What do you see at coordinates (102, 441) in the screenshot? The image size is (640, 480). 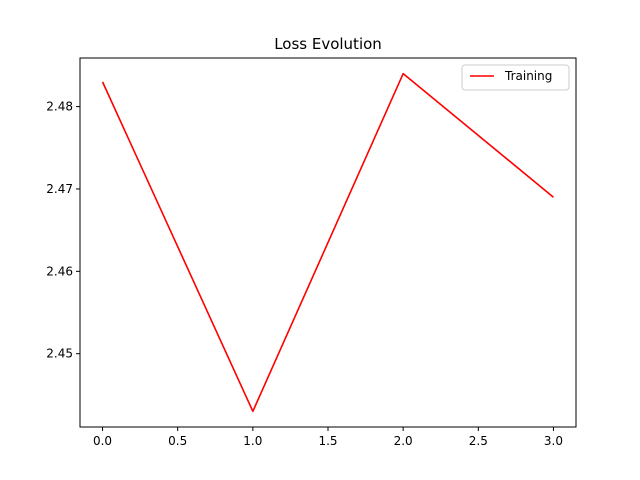 I see `x-tick-label: 0.0` at bounding box center [102, 441].